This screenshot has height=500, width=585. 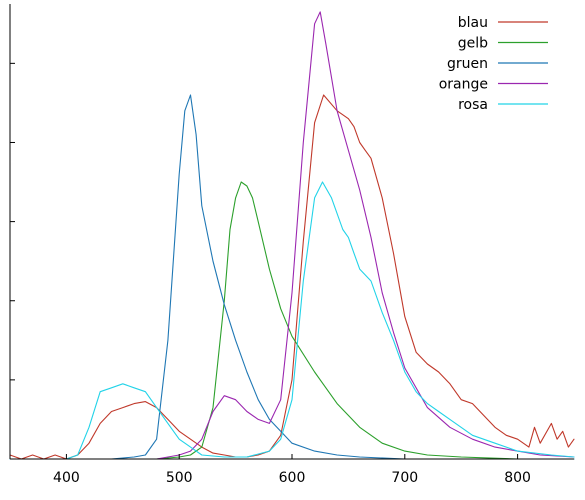 What do you see at coordinates (66, 478) in the screenshot?
I see `x-tick-label-400: 400` at bounding box center [66, 478].